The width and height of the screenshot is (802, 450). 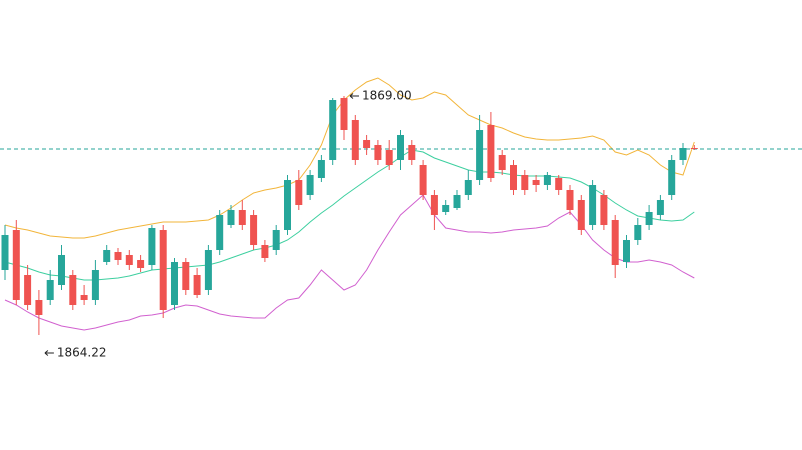 I want to click on annotation-label: 1869.00, so click(x=387, y=96).